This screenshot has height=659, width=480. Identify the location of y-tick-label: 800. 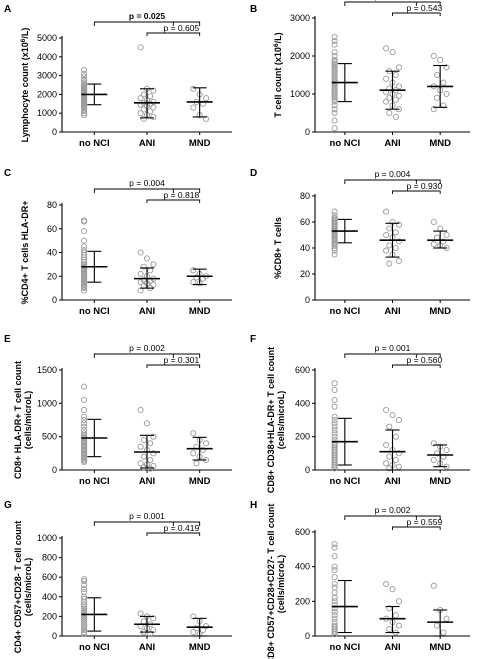
(49, 558).